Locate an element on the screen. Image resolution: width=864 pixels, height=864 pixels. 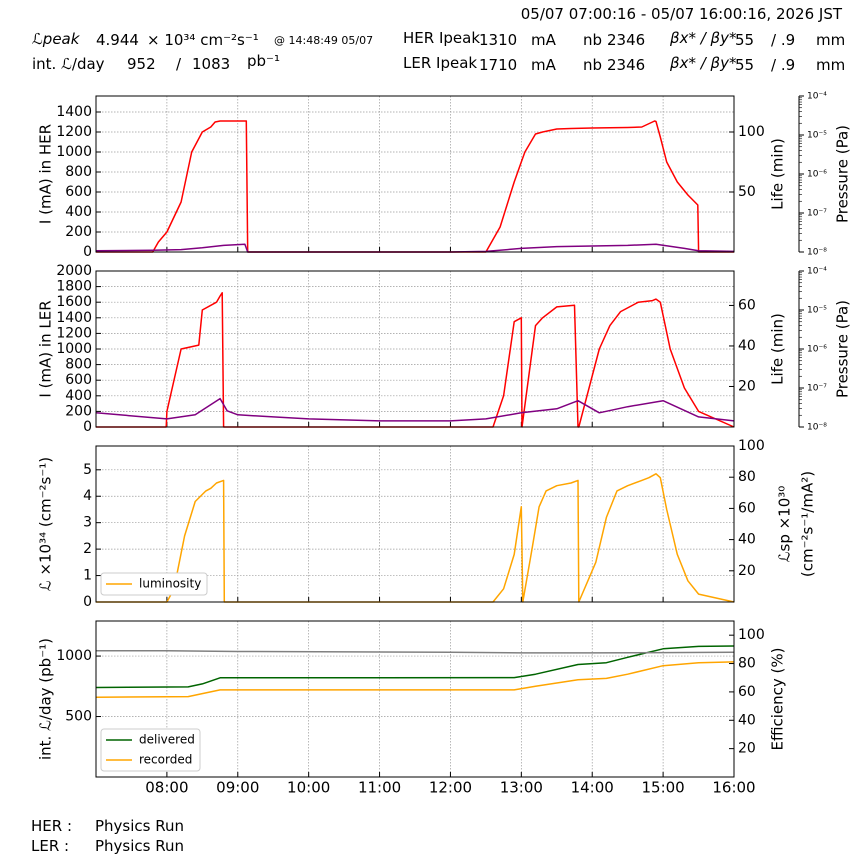
ler-status-value: Physics Run is located at coordinates (140, 846).